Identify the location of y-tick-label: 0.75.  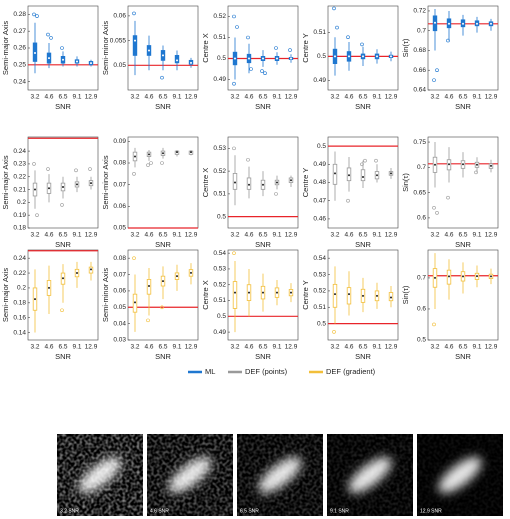
(419, 142).